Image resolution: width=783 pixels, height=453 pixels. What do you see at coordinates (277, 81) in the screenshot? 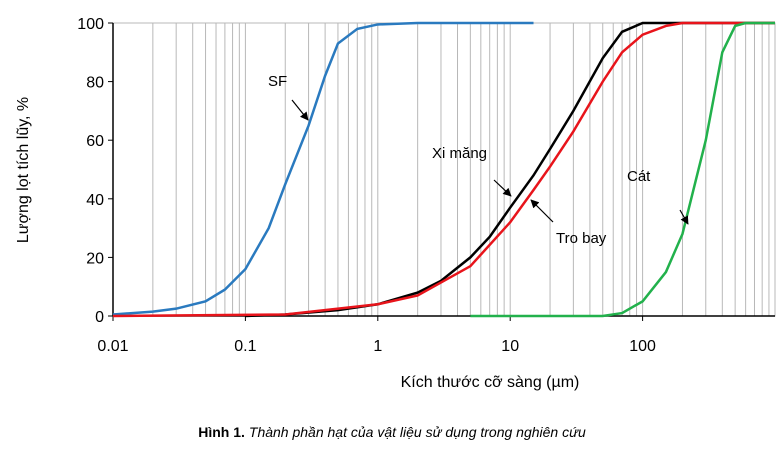
I see `series-label: SF` at bounding box center [277, 81].